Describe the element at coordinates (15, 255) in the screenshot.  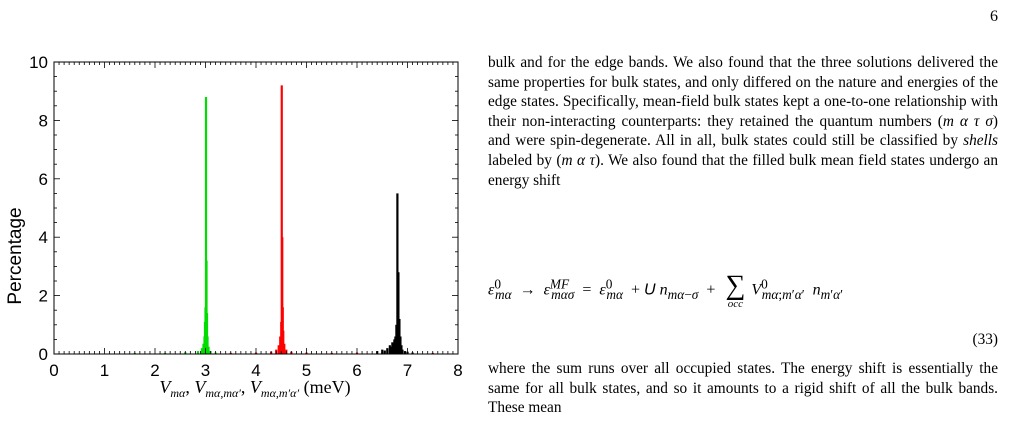
I see `y-axis-label: Percentage` at that location.